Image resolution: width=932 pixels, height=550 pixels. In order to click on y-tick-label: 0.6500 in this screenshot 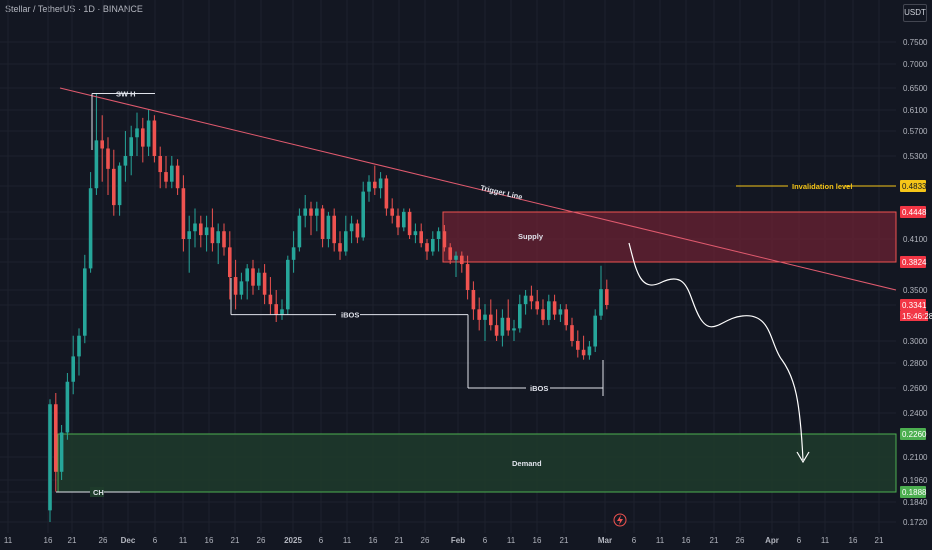, I will do `click(915, 88)`.